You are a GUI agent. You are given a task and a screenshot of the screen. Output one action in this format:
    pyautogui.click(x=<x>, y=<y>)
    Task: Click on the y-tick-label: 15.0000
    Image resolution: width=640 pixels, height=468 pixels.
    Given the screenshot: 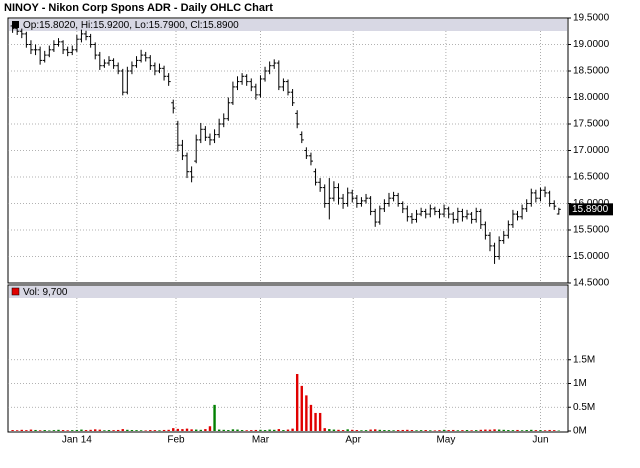 What is the action you would take?
    pyautogui.click(x=591, y=256)
    